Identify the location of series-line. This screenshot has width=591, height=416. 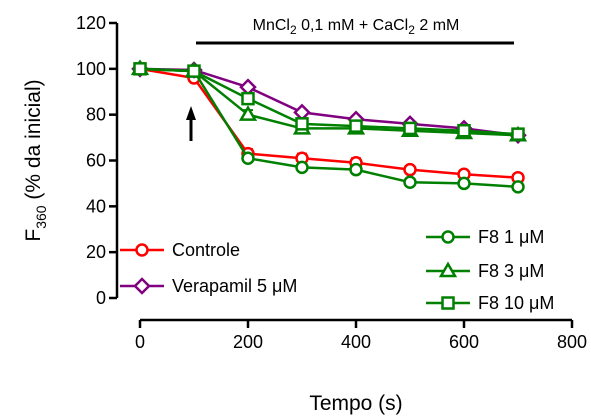
(329, 102).